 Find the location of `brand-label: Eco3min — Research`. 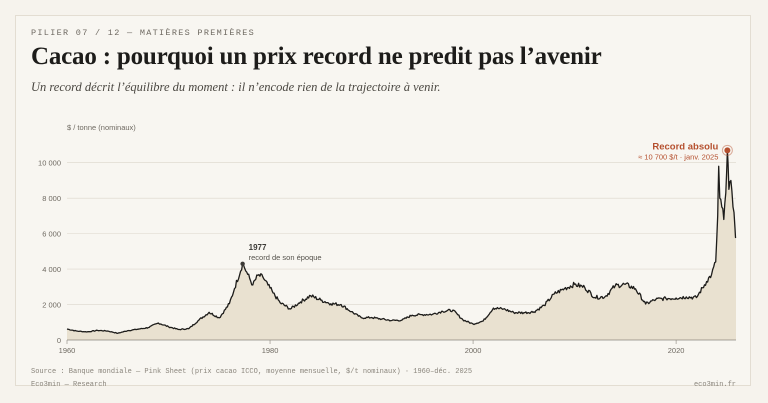

brand-label: Eco3min — Research is located at coordinates (69, 385).